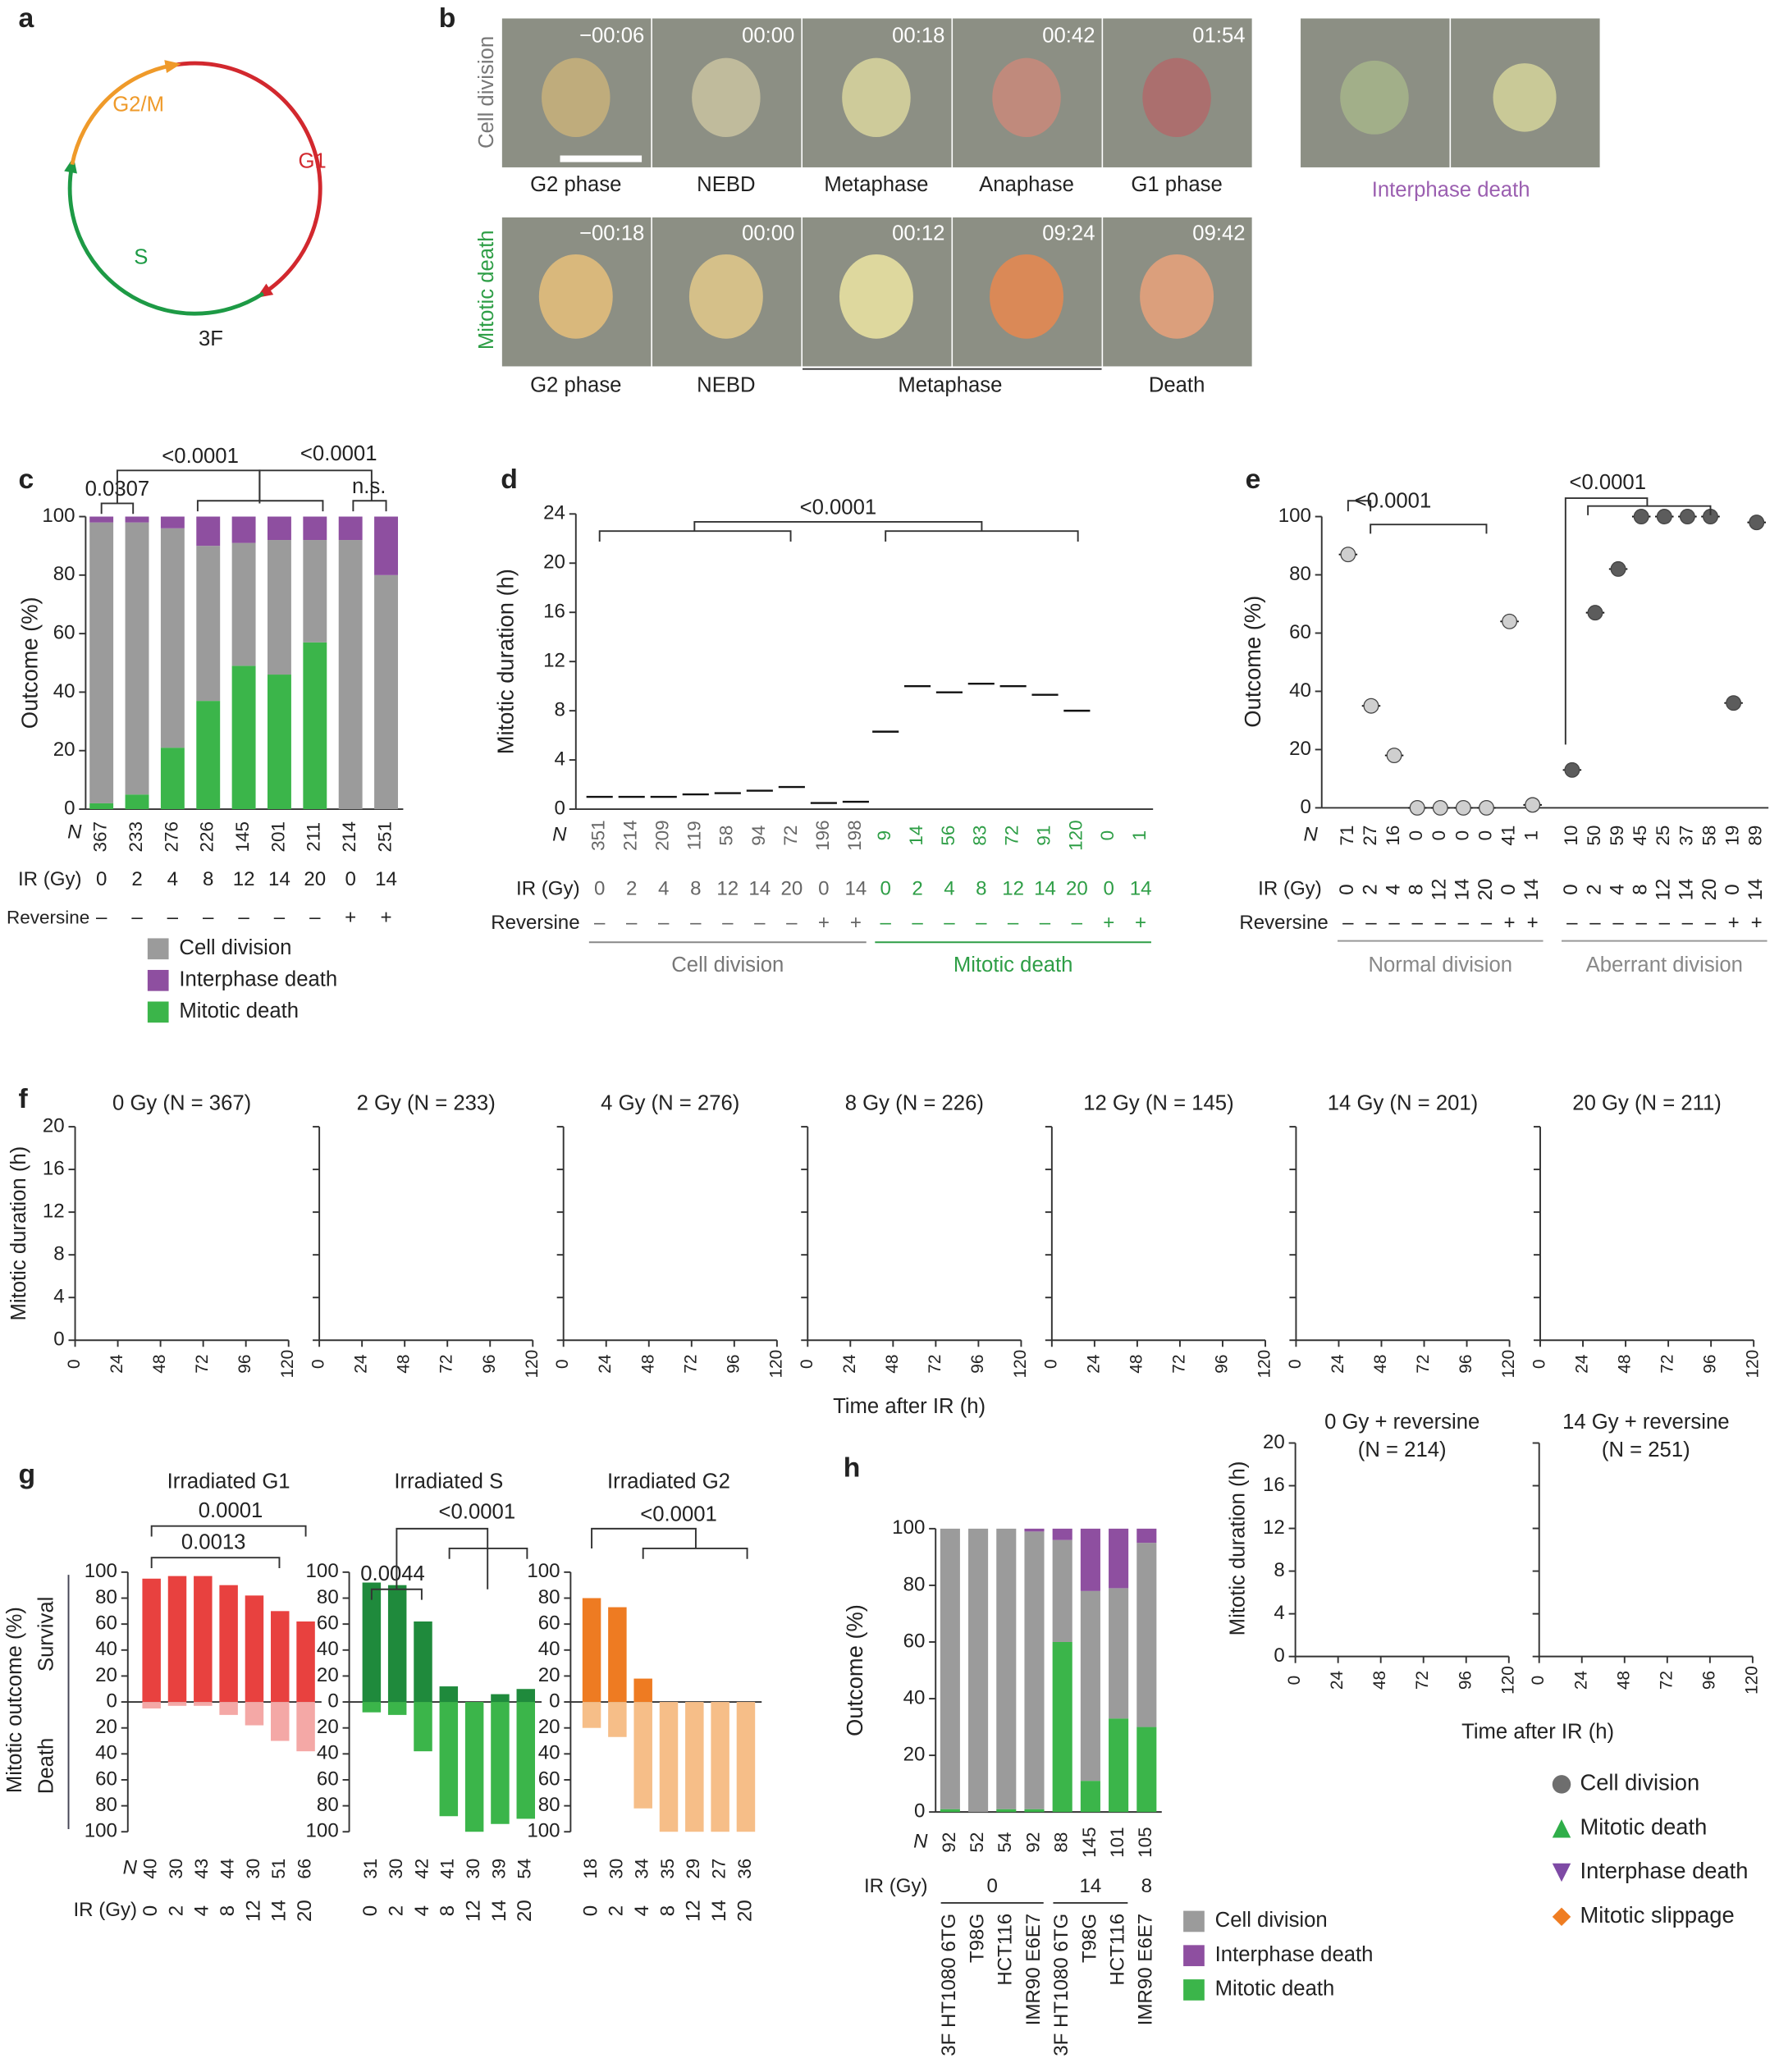  I want to click on panel-title: 14 Gy (N = 201), so click(1403, 1103).